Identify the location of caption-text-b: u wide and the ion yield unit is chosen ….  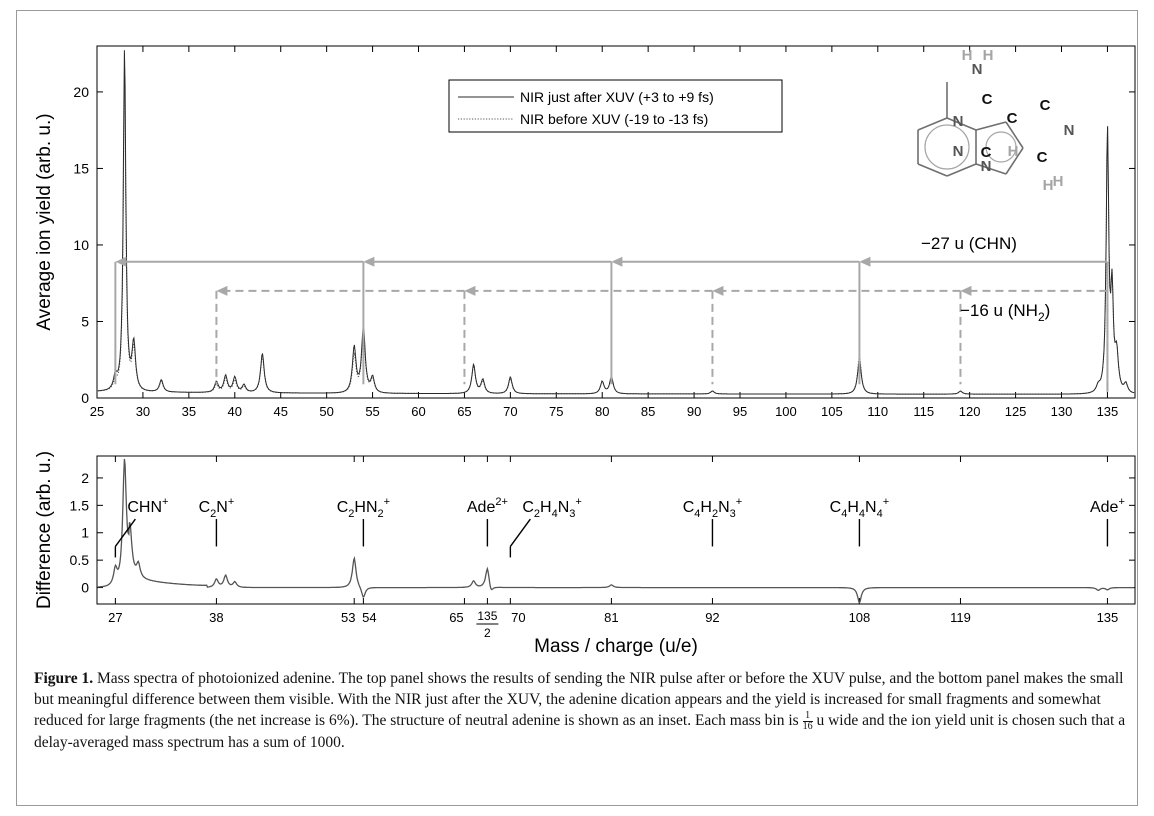
(580, 731).